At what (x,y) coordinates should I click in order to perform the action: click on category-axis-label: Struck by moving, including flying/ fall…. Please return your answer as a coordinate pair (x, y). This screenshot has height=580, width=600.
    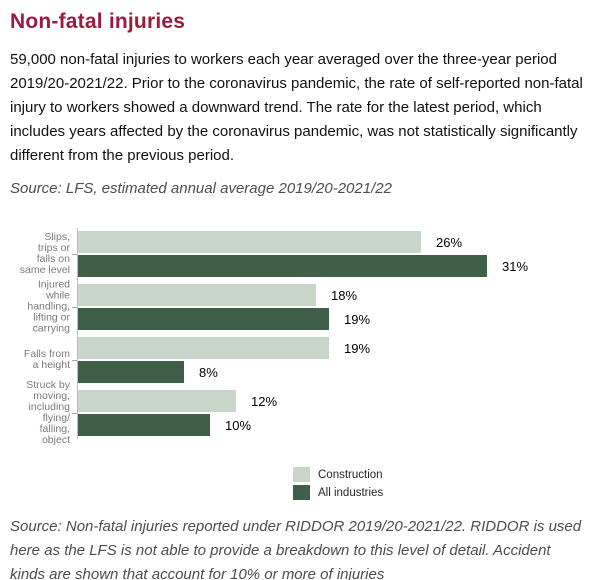
    Looking at the image, I should click on (48, 412).